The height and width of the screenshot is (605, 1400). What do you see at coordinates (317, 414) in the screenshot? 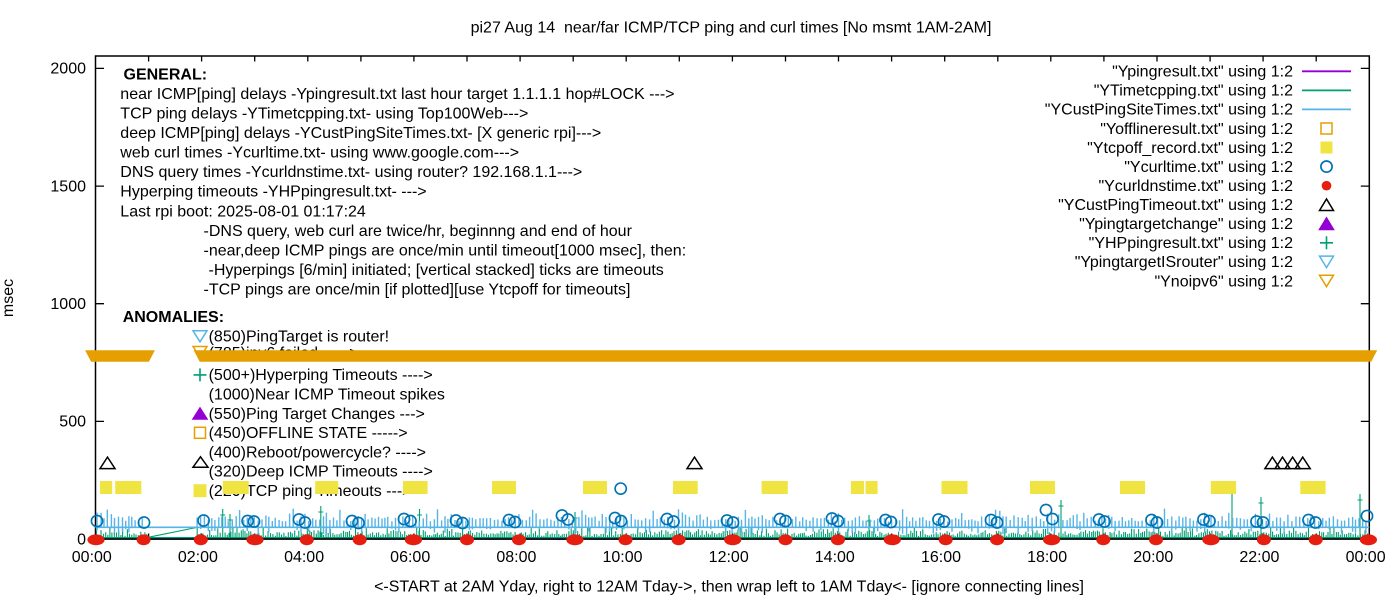
I see `svg-text: (550)Ping Target Changes --->` at bounding box center [317, 414].